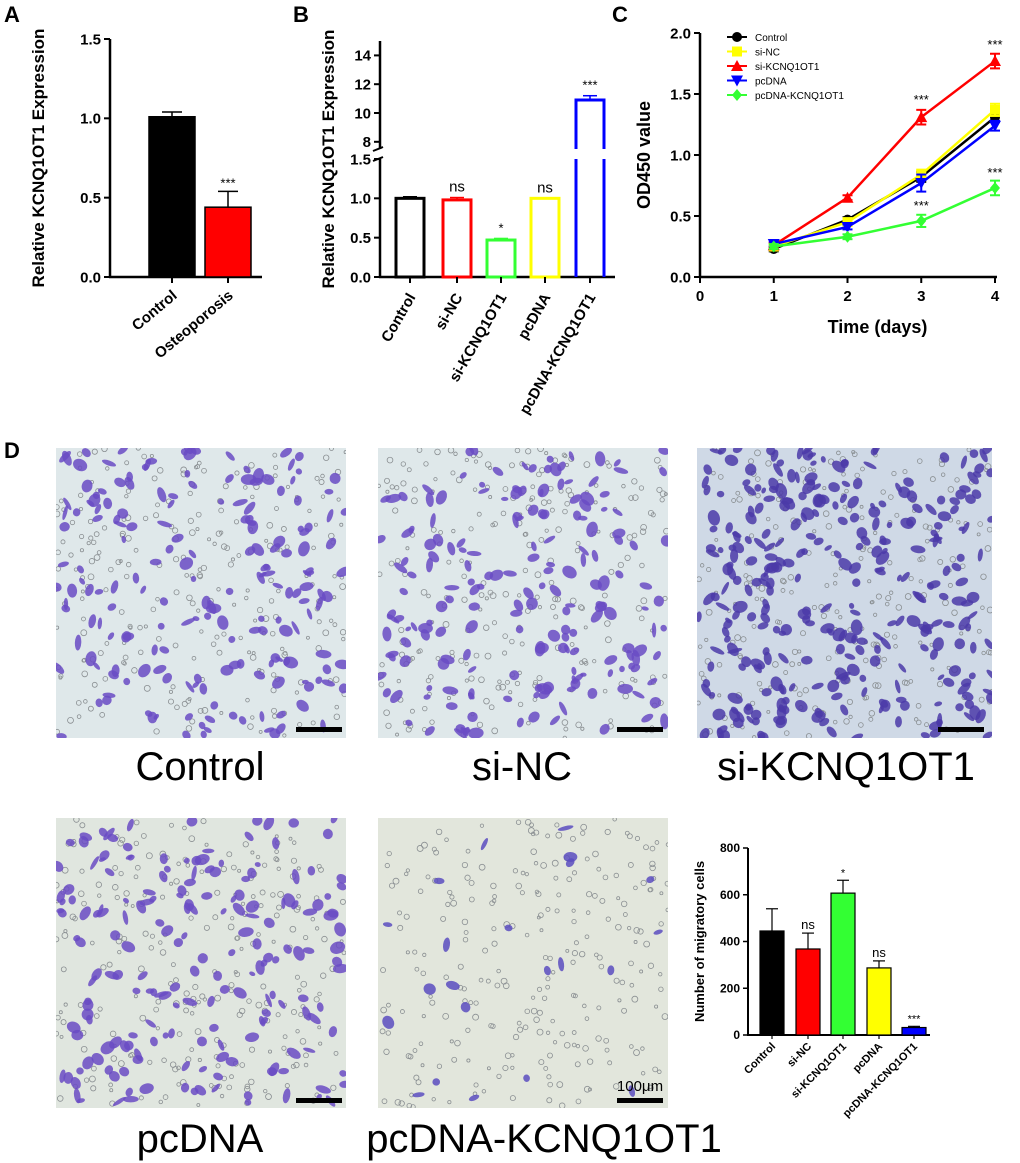  I want to click on data-point, so click(921, 220).